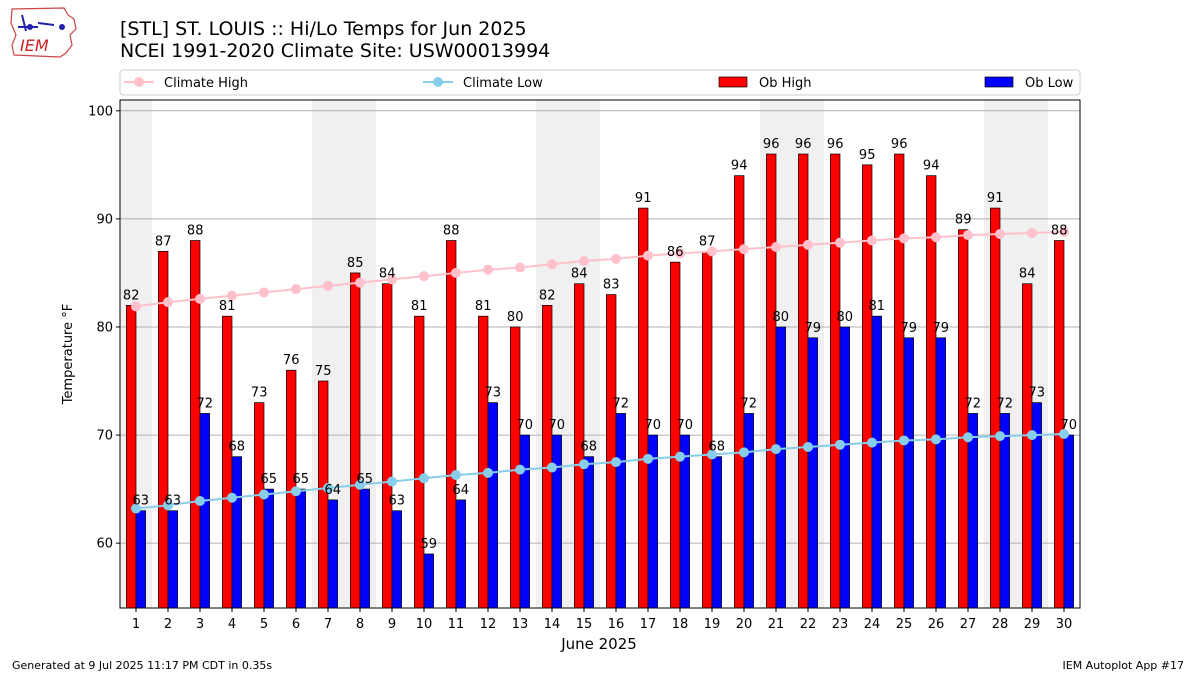 The height and width of the screenshot is (675, 1200). Describe the element at coordinates (877, 306) in the screenshot. I see `ob-low-label-24: 81` at that location.